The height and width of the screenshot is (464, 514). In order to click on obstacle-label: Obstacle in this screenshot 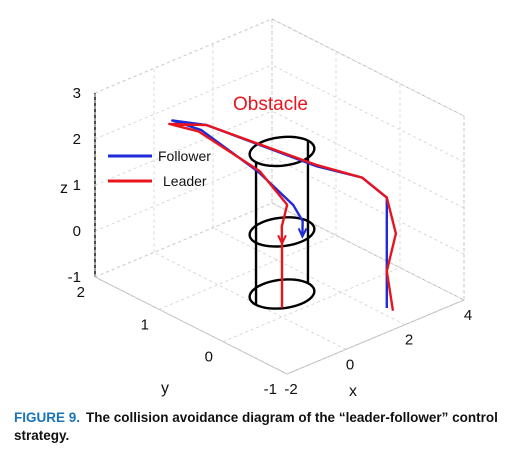, I will do `click(270, 104)`.